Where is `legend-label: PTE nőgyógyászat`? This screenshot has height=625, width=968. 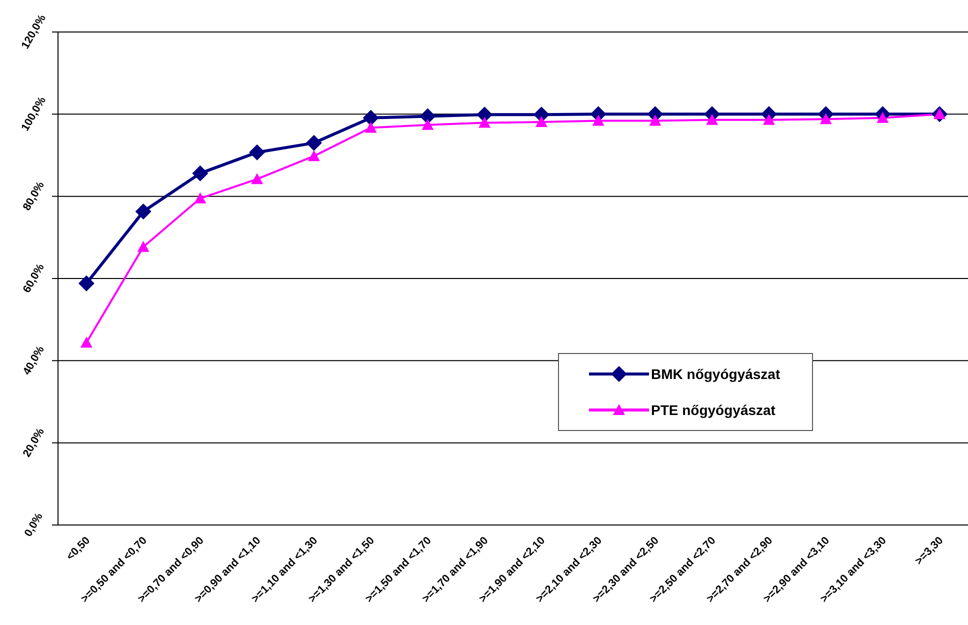
legend-label: PTE nőgyógyászat is located at coordinates (713, 410).